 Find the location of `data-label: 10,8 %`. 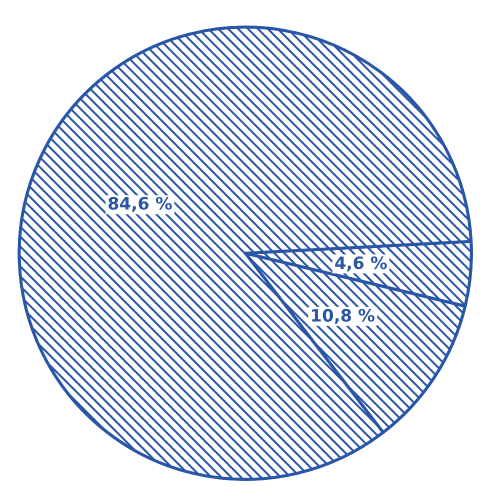

data-label: 10,8 % is located at coordinates (343, 316).